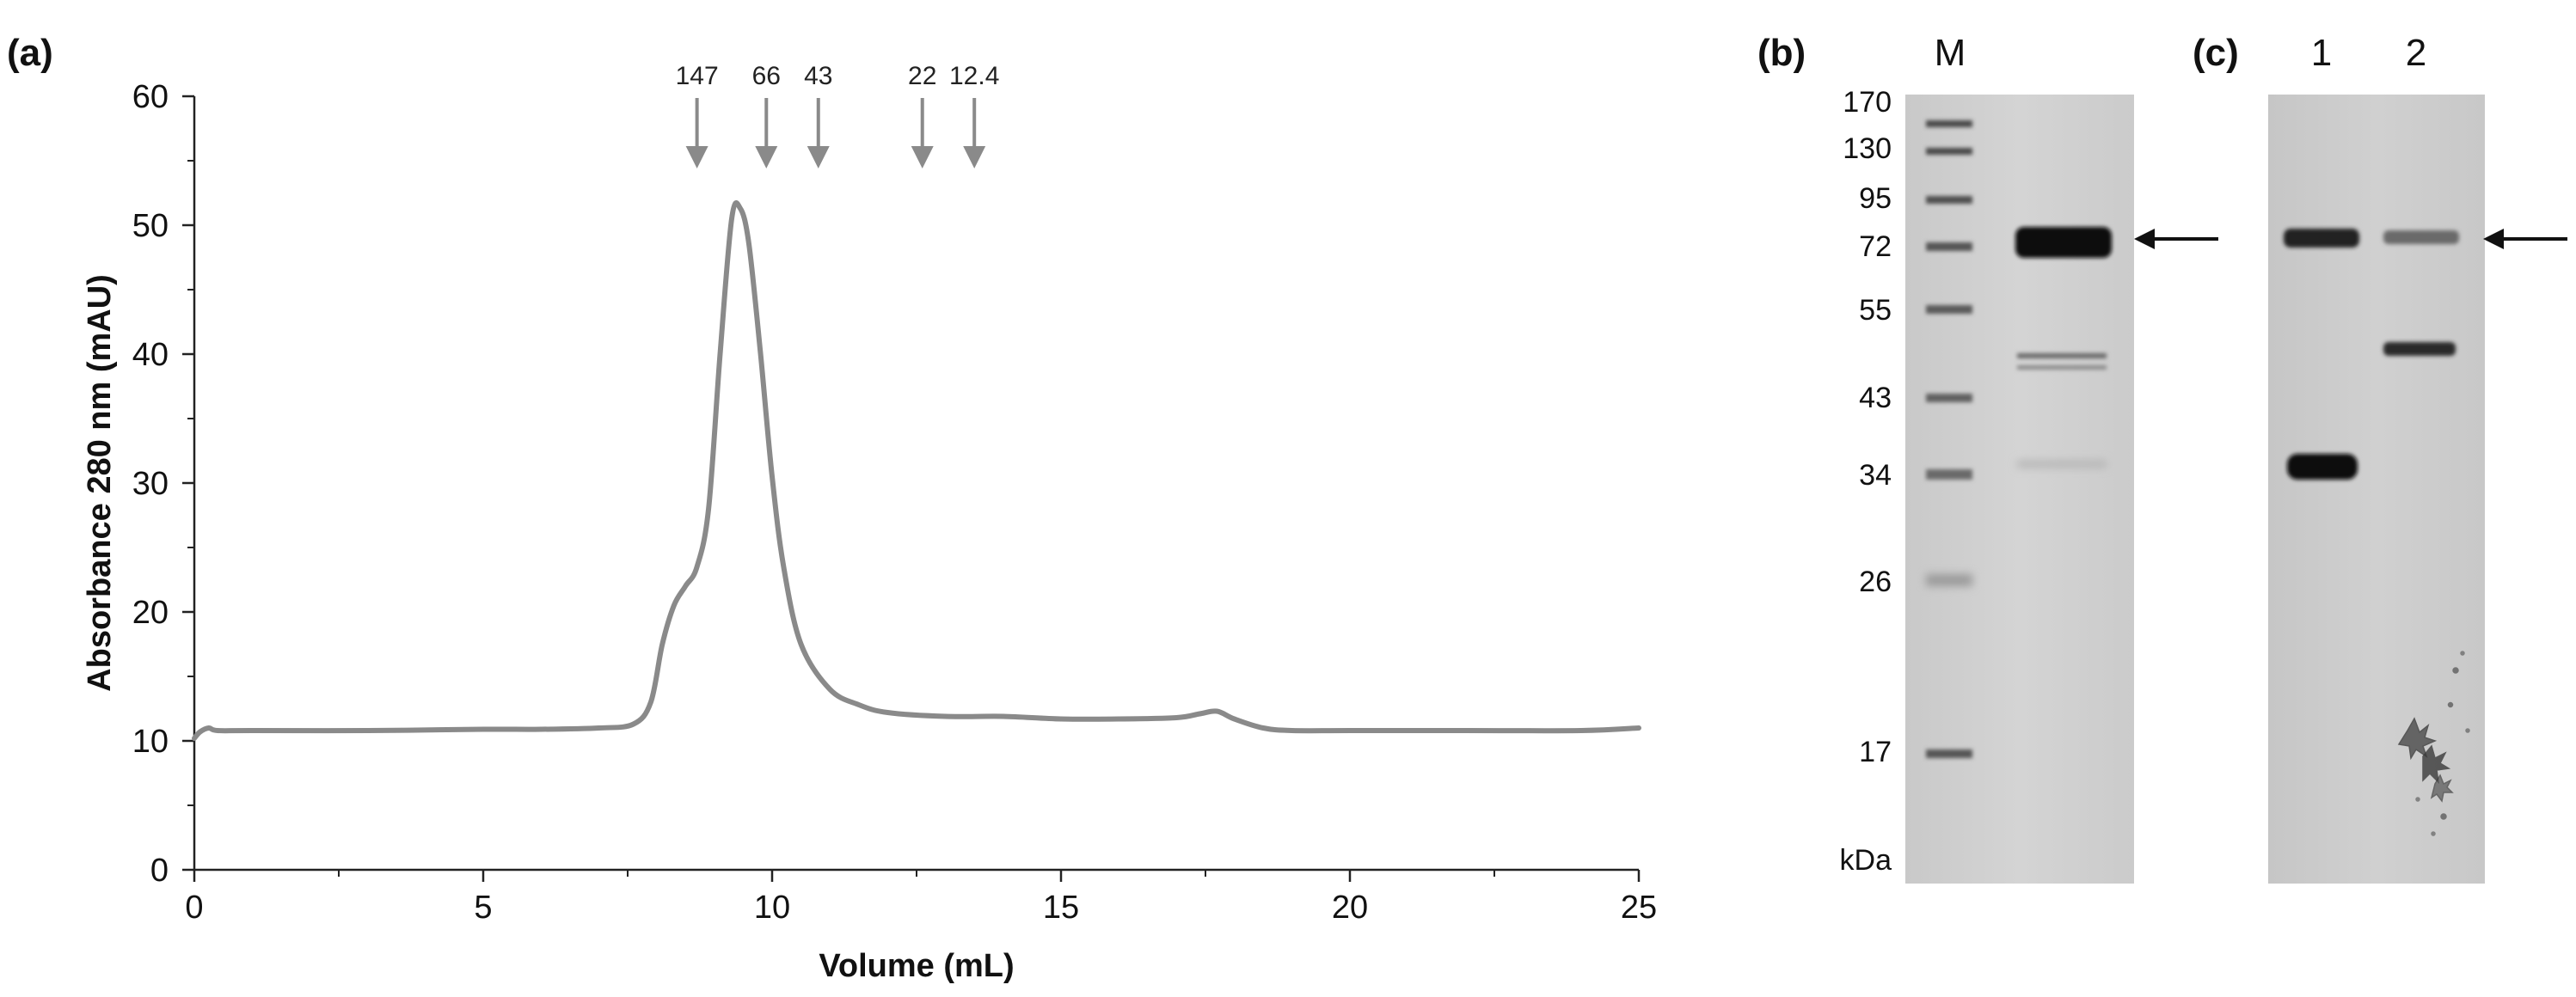 The width and height of the screenshot is (2576, 997). I want to click on y-tick-label: 20, so click(150, 613).